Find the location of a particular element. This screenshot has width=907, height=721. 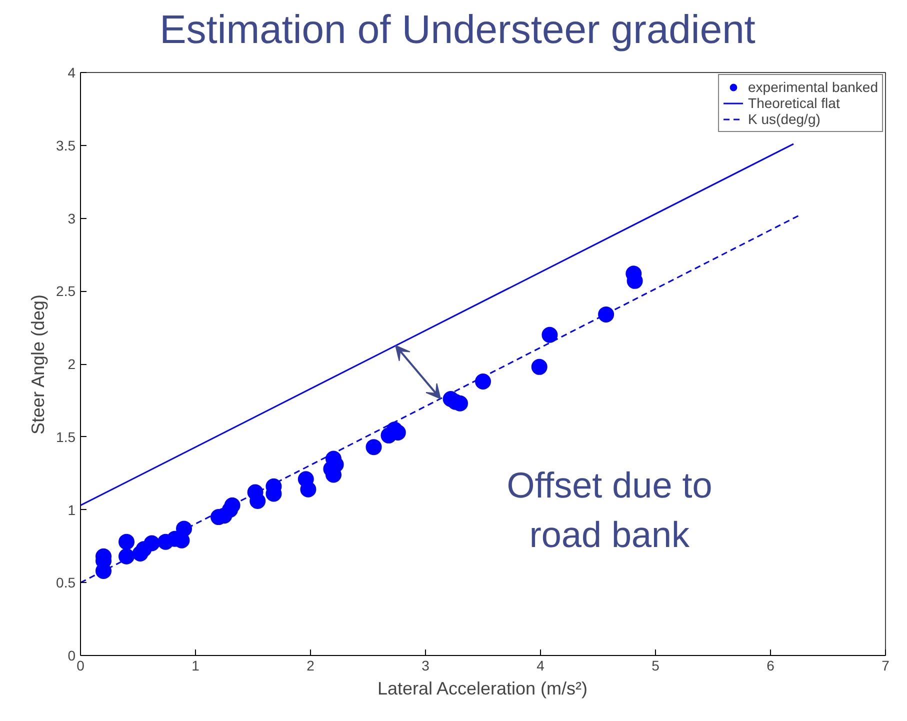

chart-title: Estimation of Understeer gradient is located at coordinates (458, 30).